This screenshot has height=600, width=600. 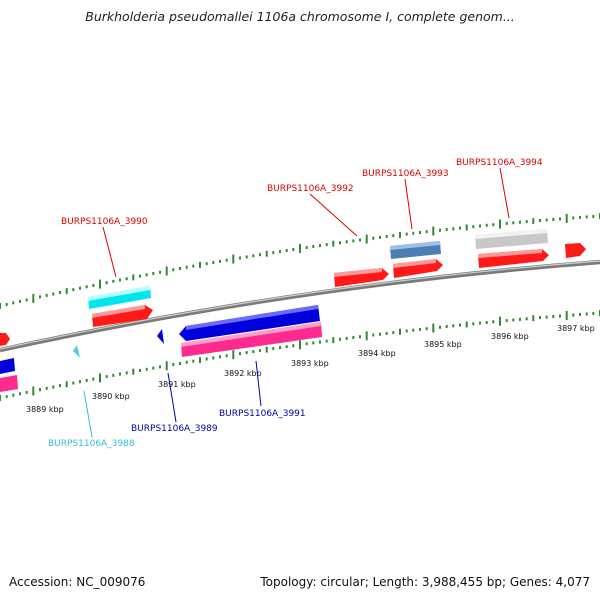 What do you see at coordinates (161, 348) in the screenshot?
I see `reverse-genes` at bounding box center [161, 348].